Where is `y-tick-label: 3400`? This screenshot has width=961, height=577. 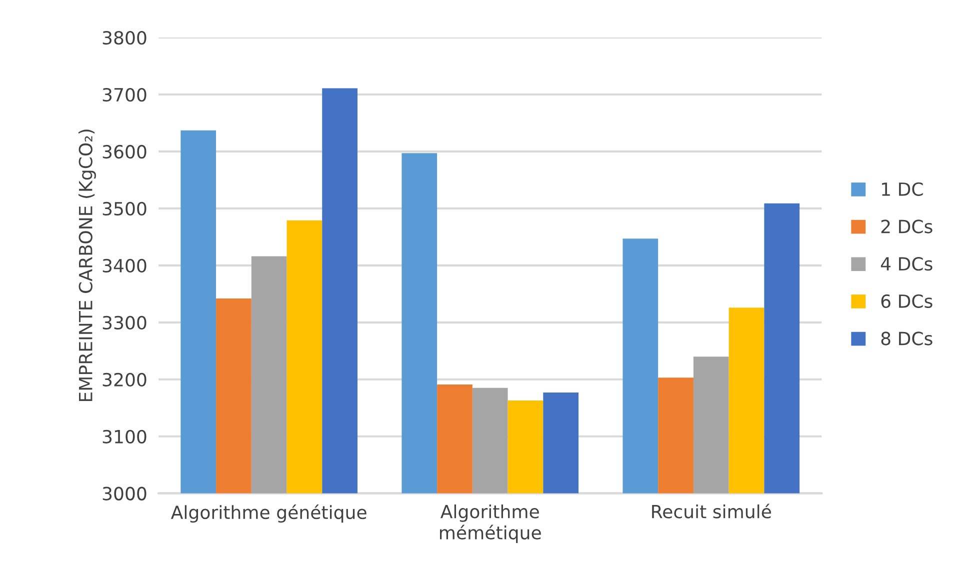
y-tick-label: 3400 is located at coordinates (124, 265).